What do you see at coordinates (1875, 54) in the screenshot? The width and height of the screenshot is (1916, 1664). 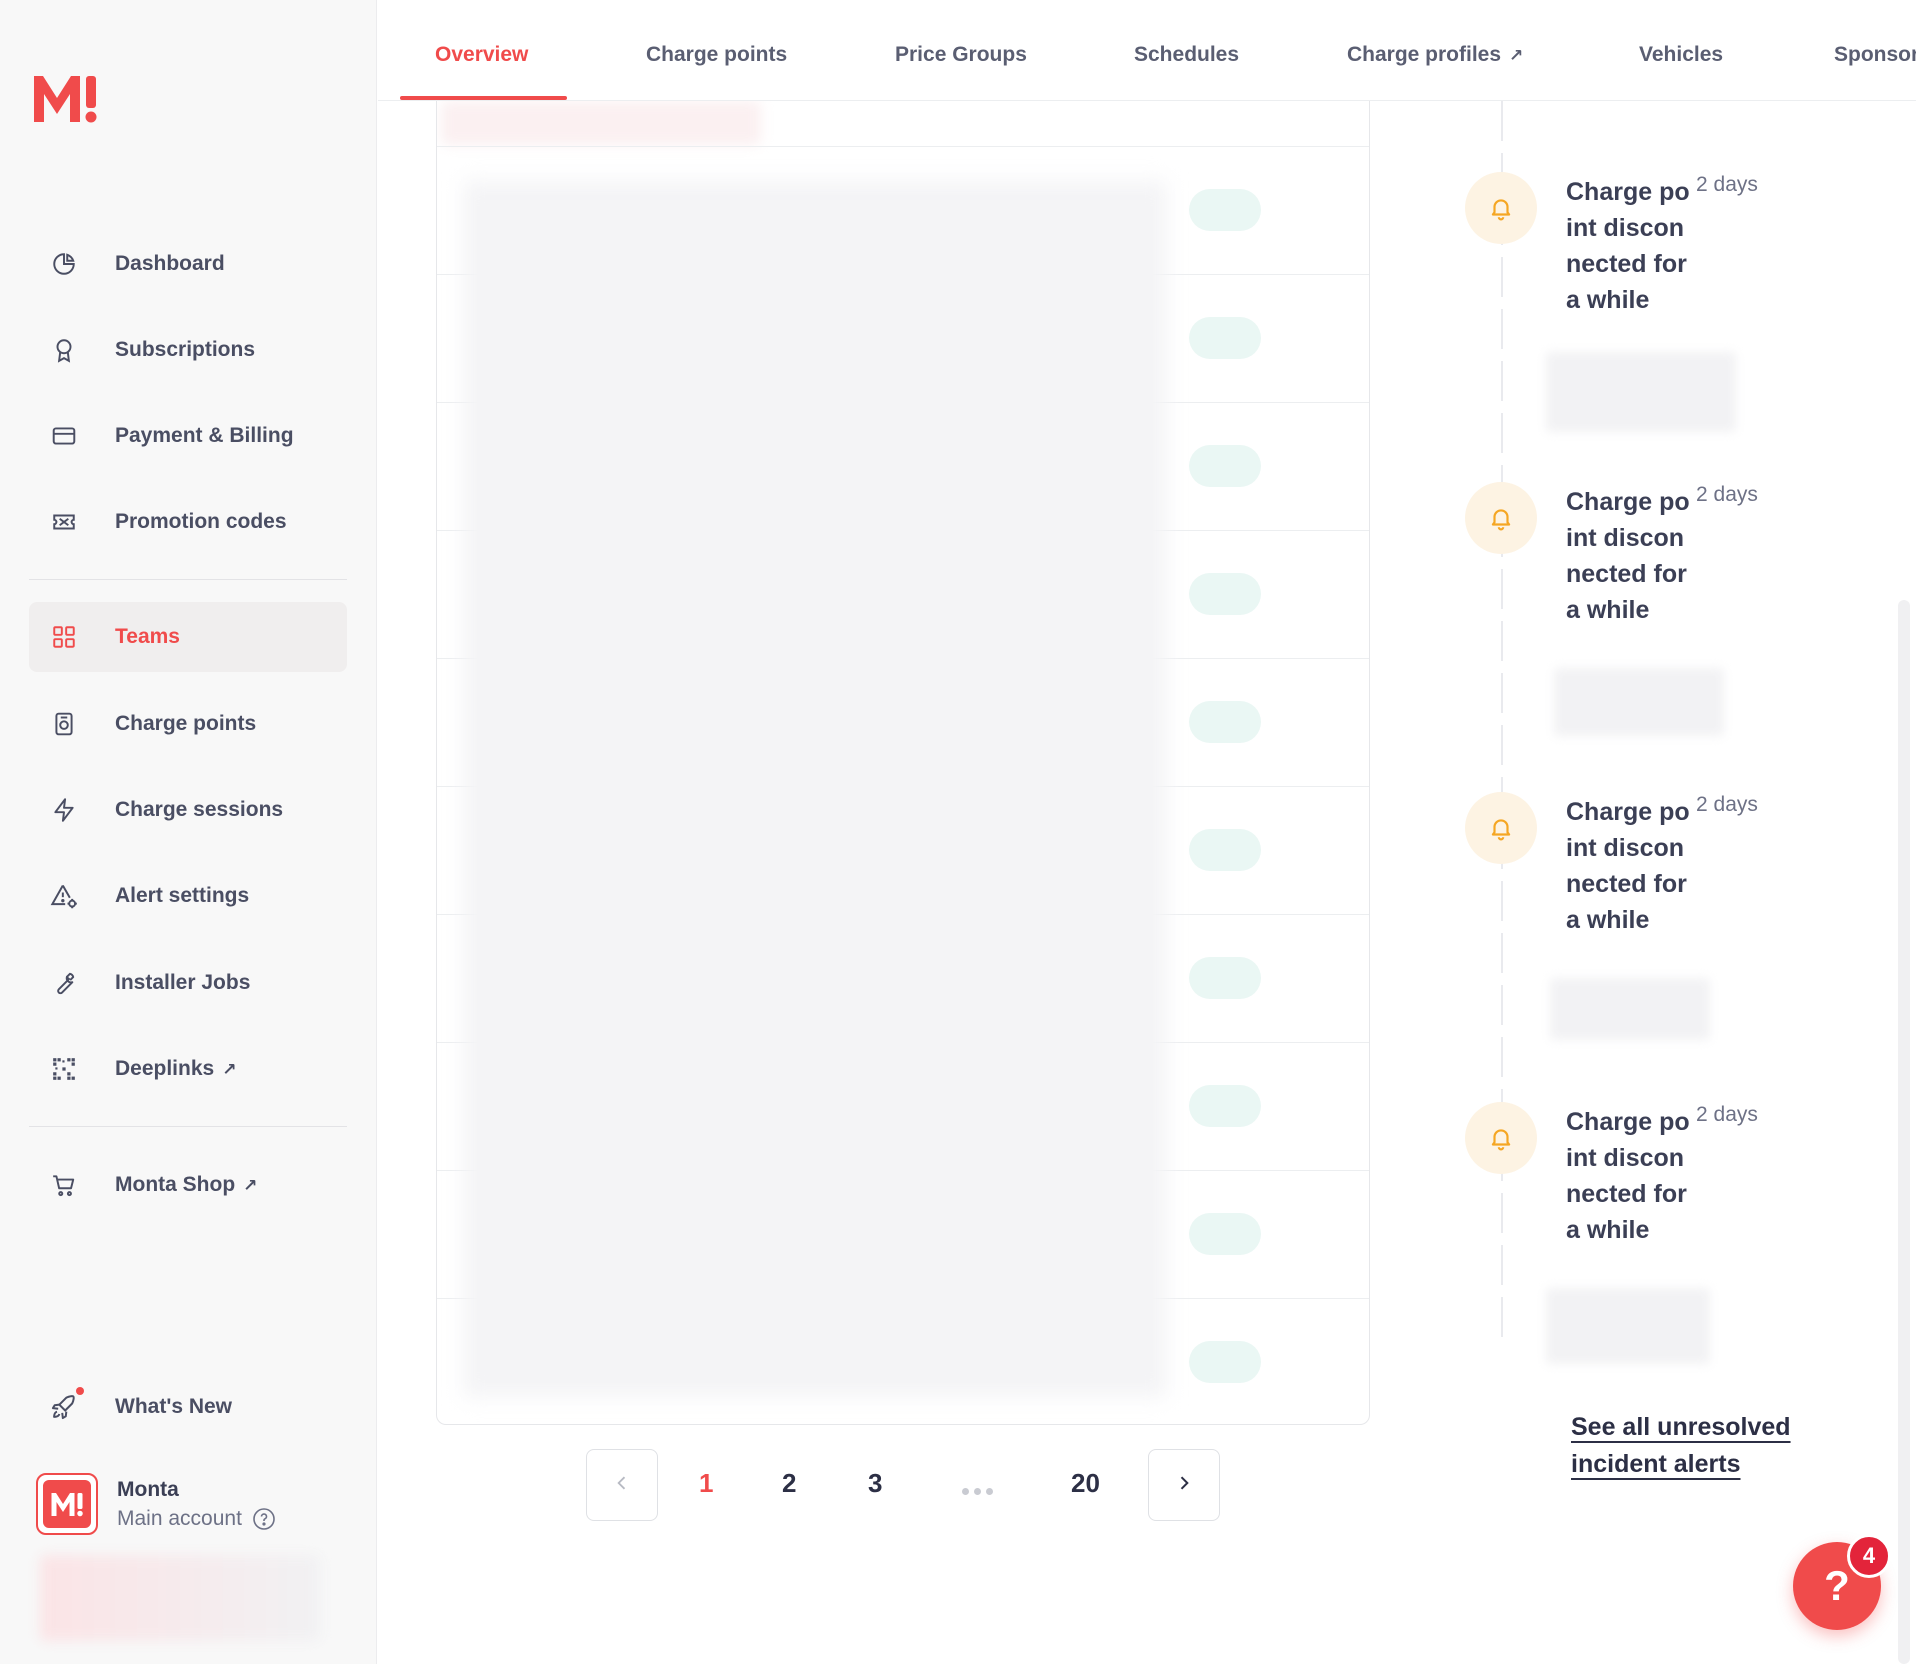 I see `tab-sponsored: Sponsored` at bounding box center [1875, 54].